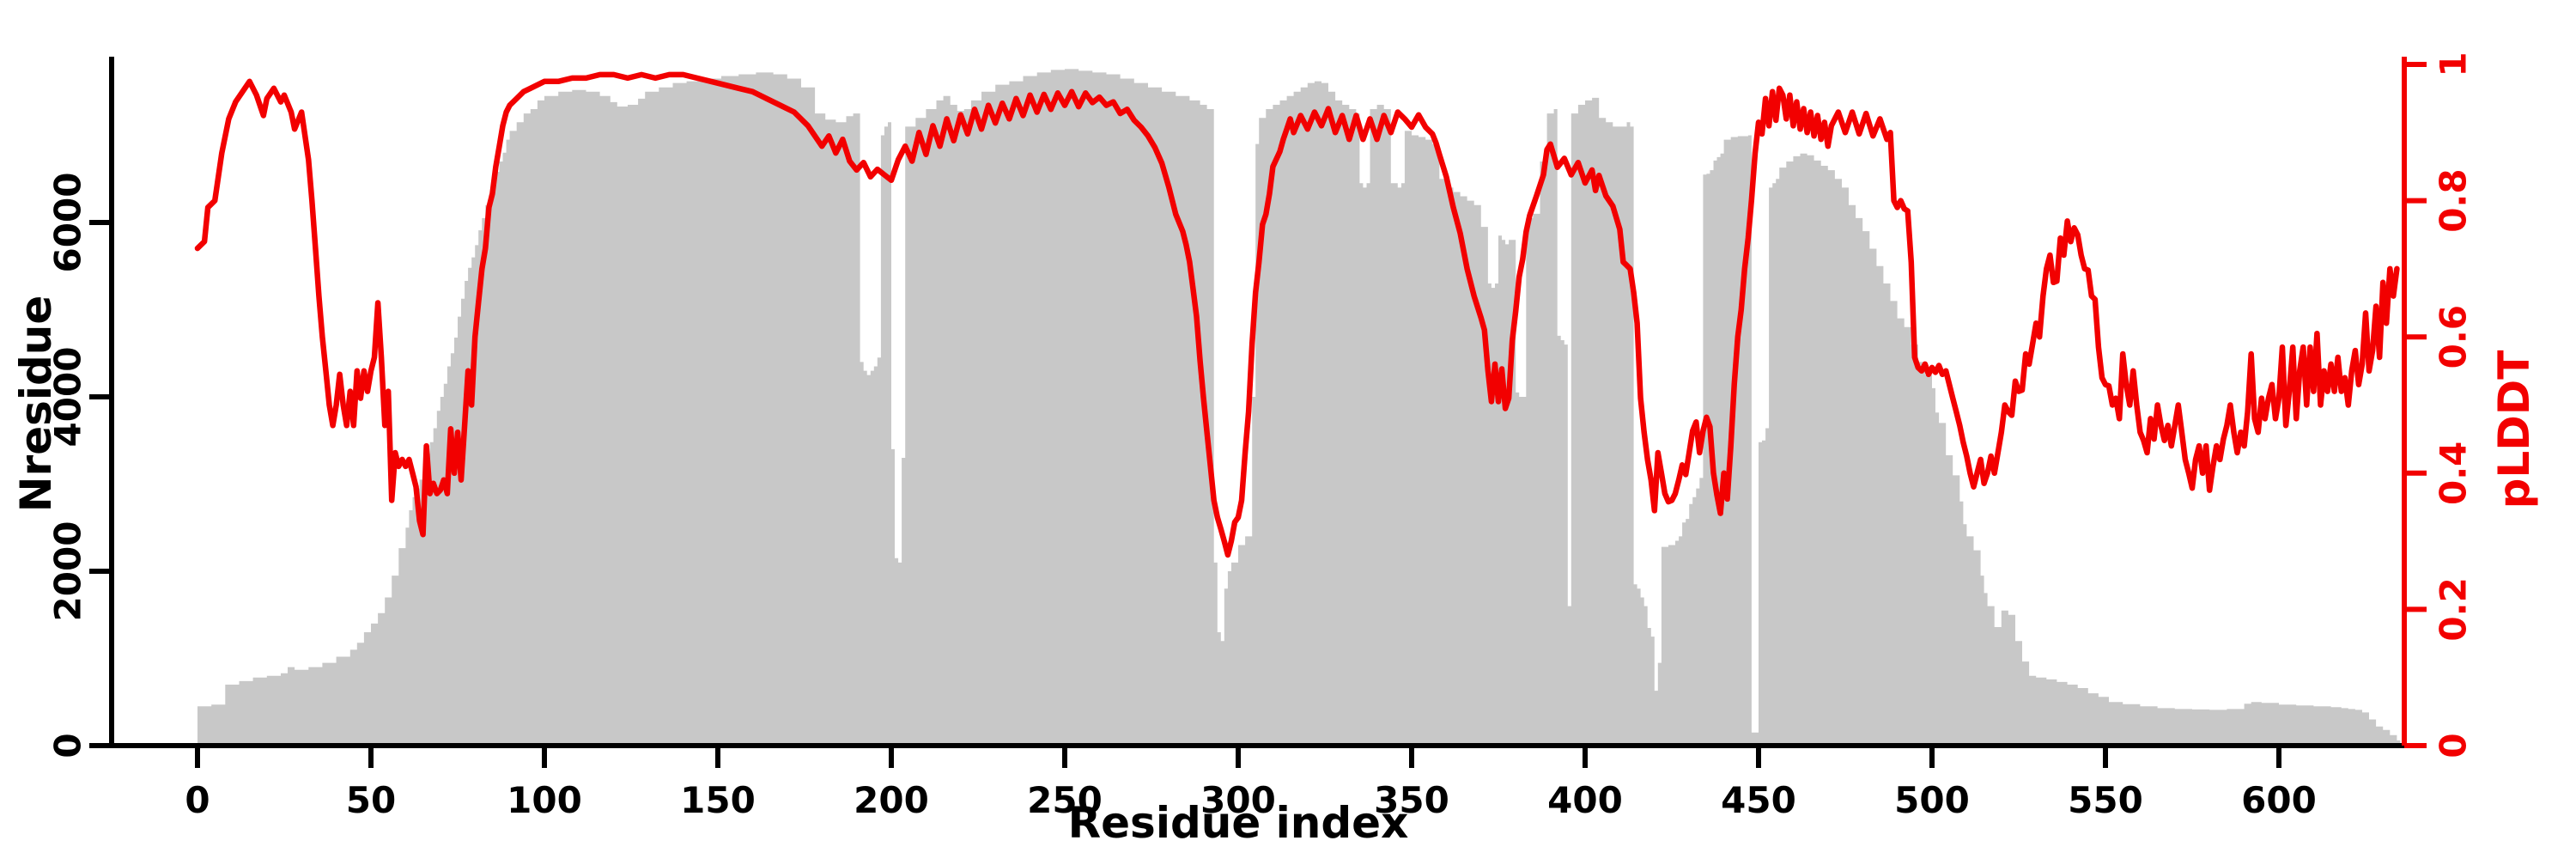  I want to click on y-left-tick-label: 4000, so click(68, 398).